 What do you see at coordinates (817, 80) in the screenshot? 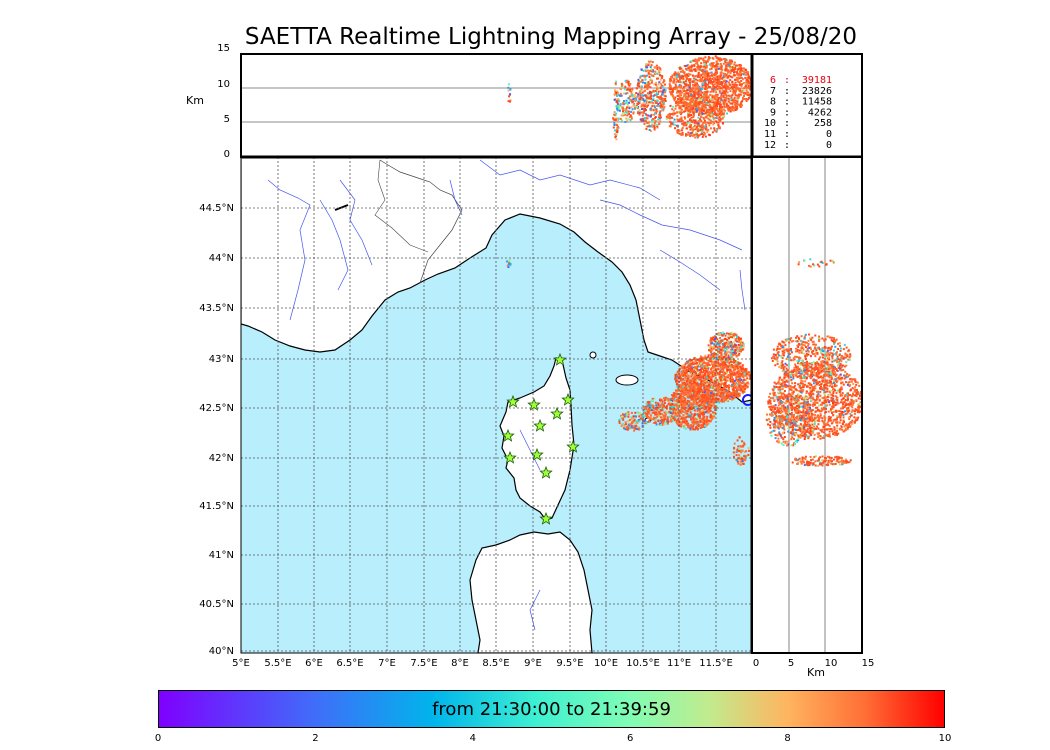
I see `station-count: 39181` at bounding box center [817, 80].